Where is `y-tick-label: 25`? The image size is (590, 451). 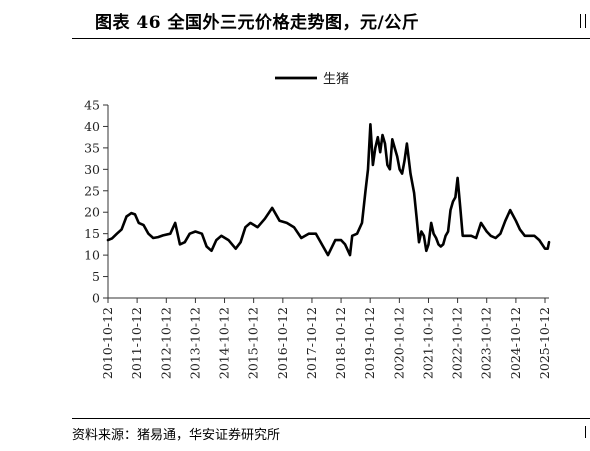 y-tick-label: 25 is located at coordinates (92, 190).